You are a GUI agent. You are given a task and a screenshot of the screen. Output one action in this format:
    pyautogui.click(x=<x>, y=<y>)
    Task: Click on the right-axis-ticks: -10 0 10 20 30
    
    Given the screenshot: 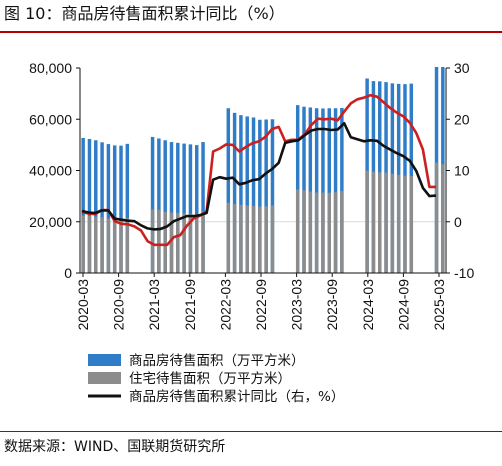 What is the action you would take?
    pyautogui.click(x=460, y=170)
    